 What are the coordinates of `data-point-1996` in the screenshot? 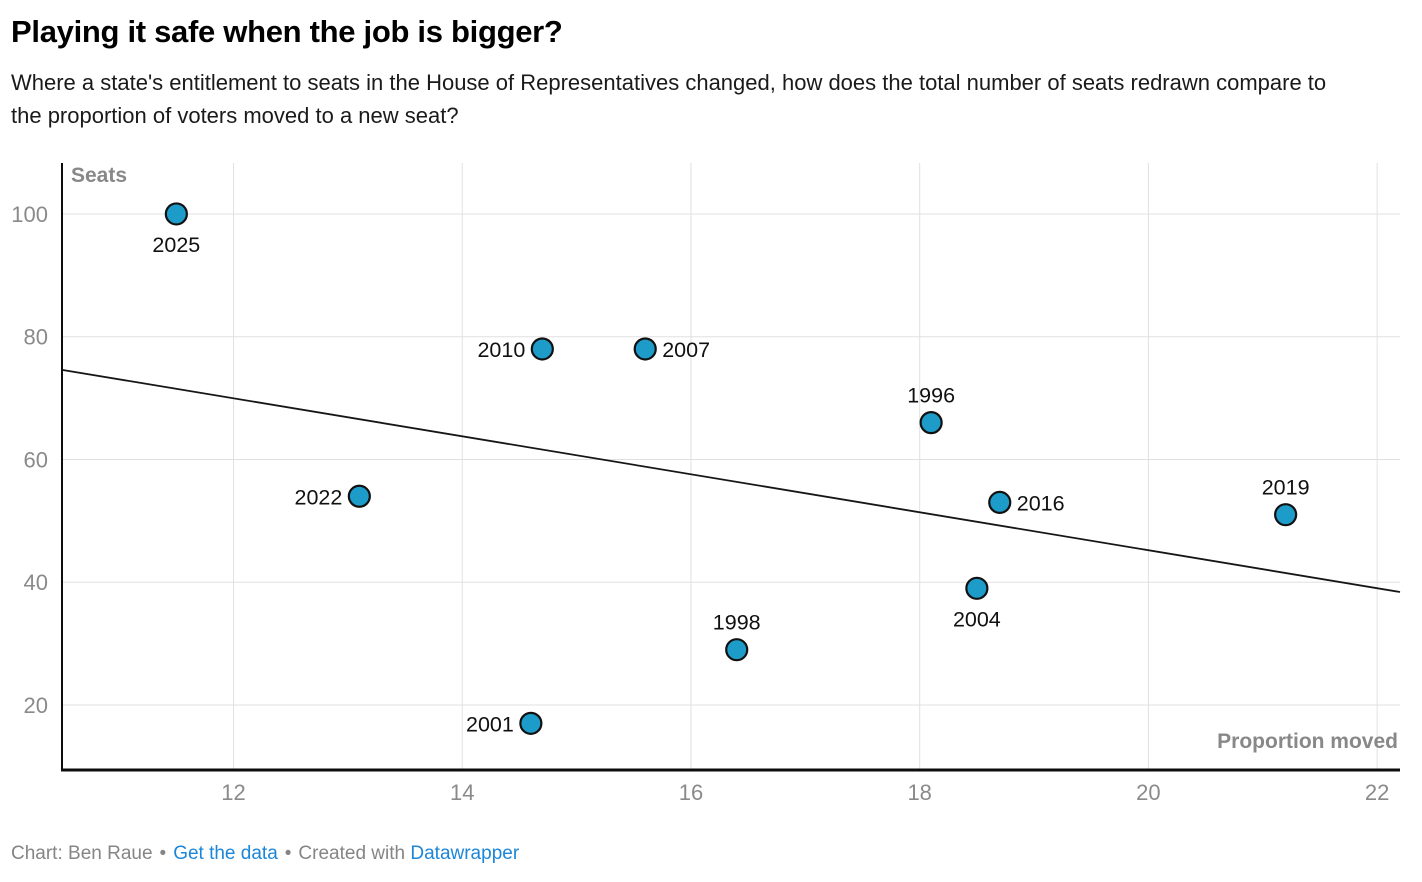 It's located at (931, 423).